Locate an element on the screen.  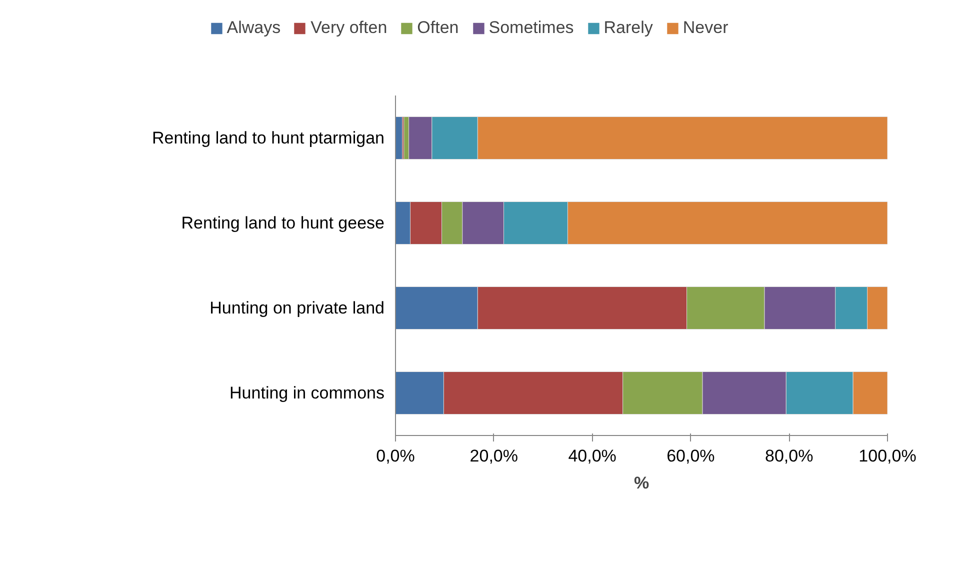
y-tick-label: Renting land to hunt geese is located at coordinates (283, 223).